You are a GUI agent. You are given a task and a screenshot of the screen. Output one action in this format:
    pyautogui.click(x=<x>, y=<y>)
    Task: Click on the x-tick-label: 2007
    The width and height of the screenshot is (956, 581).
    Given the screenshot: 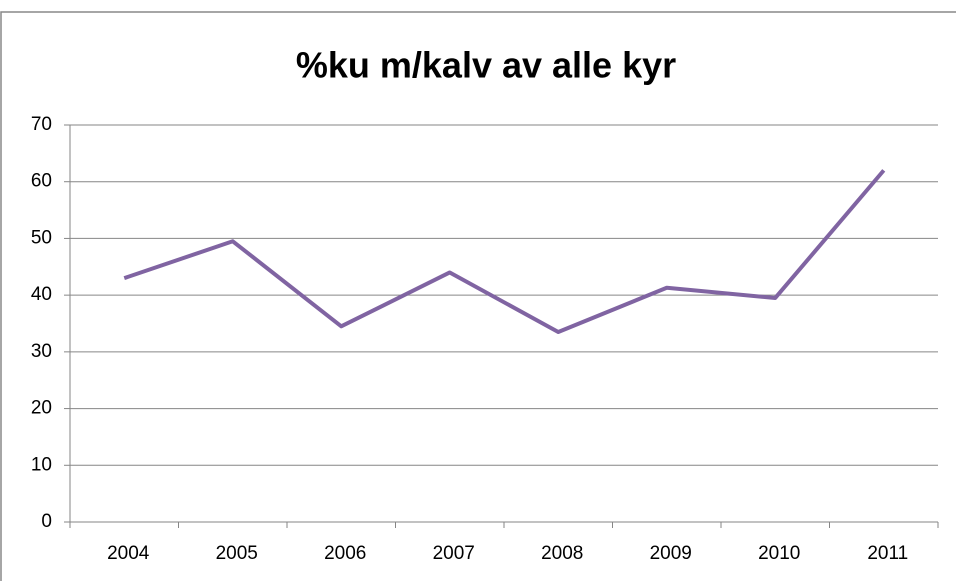 What is the action you would take?
    pyautogui.click(x=454, y=553)
    